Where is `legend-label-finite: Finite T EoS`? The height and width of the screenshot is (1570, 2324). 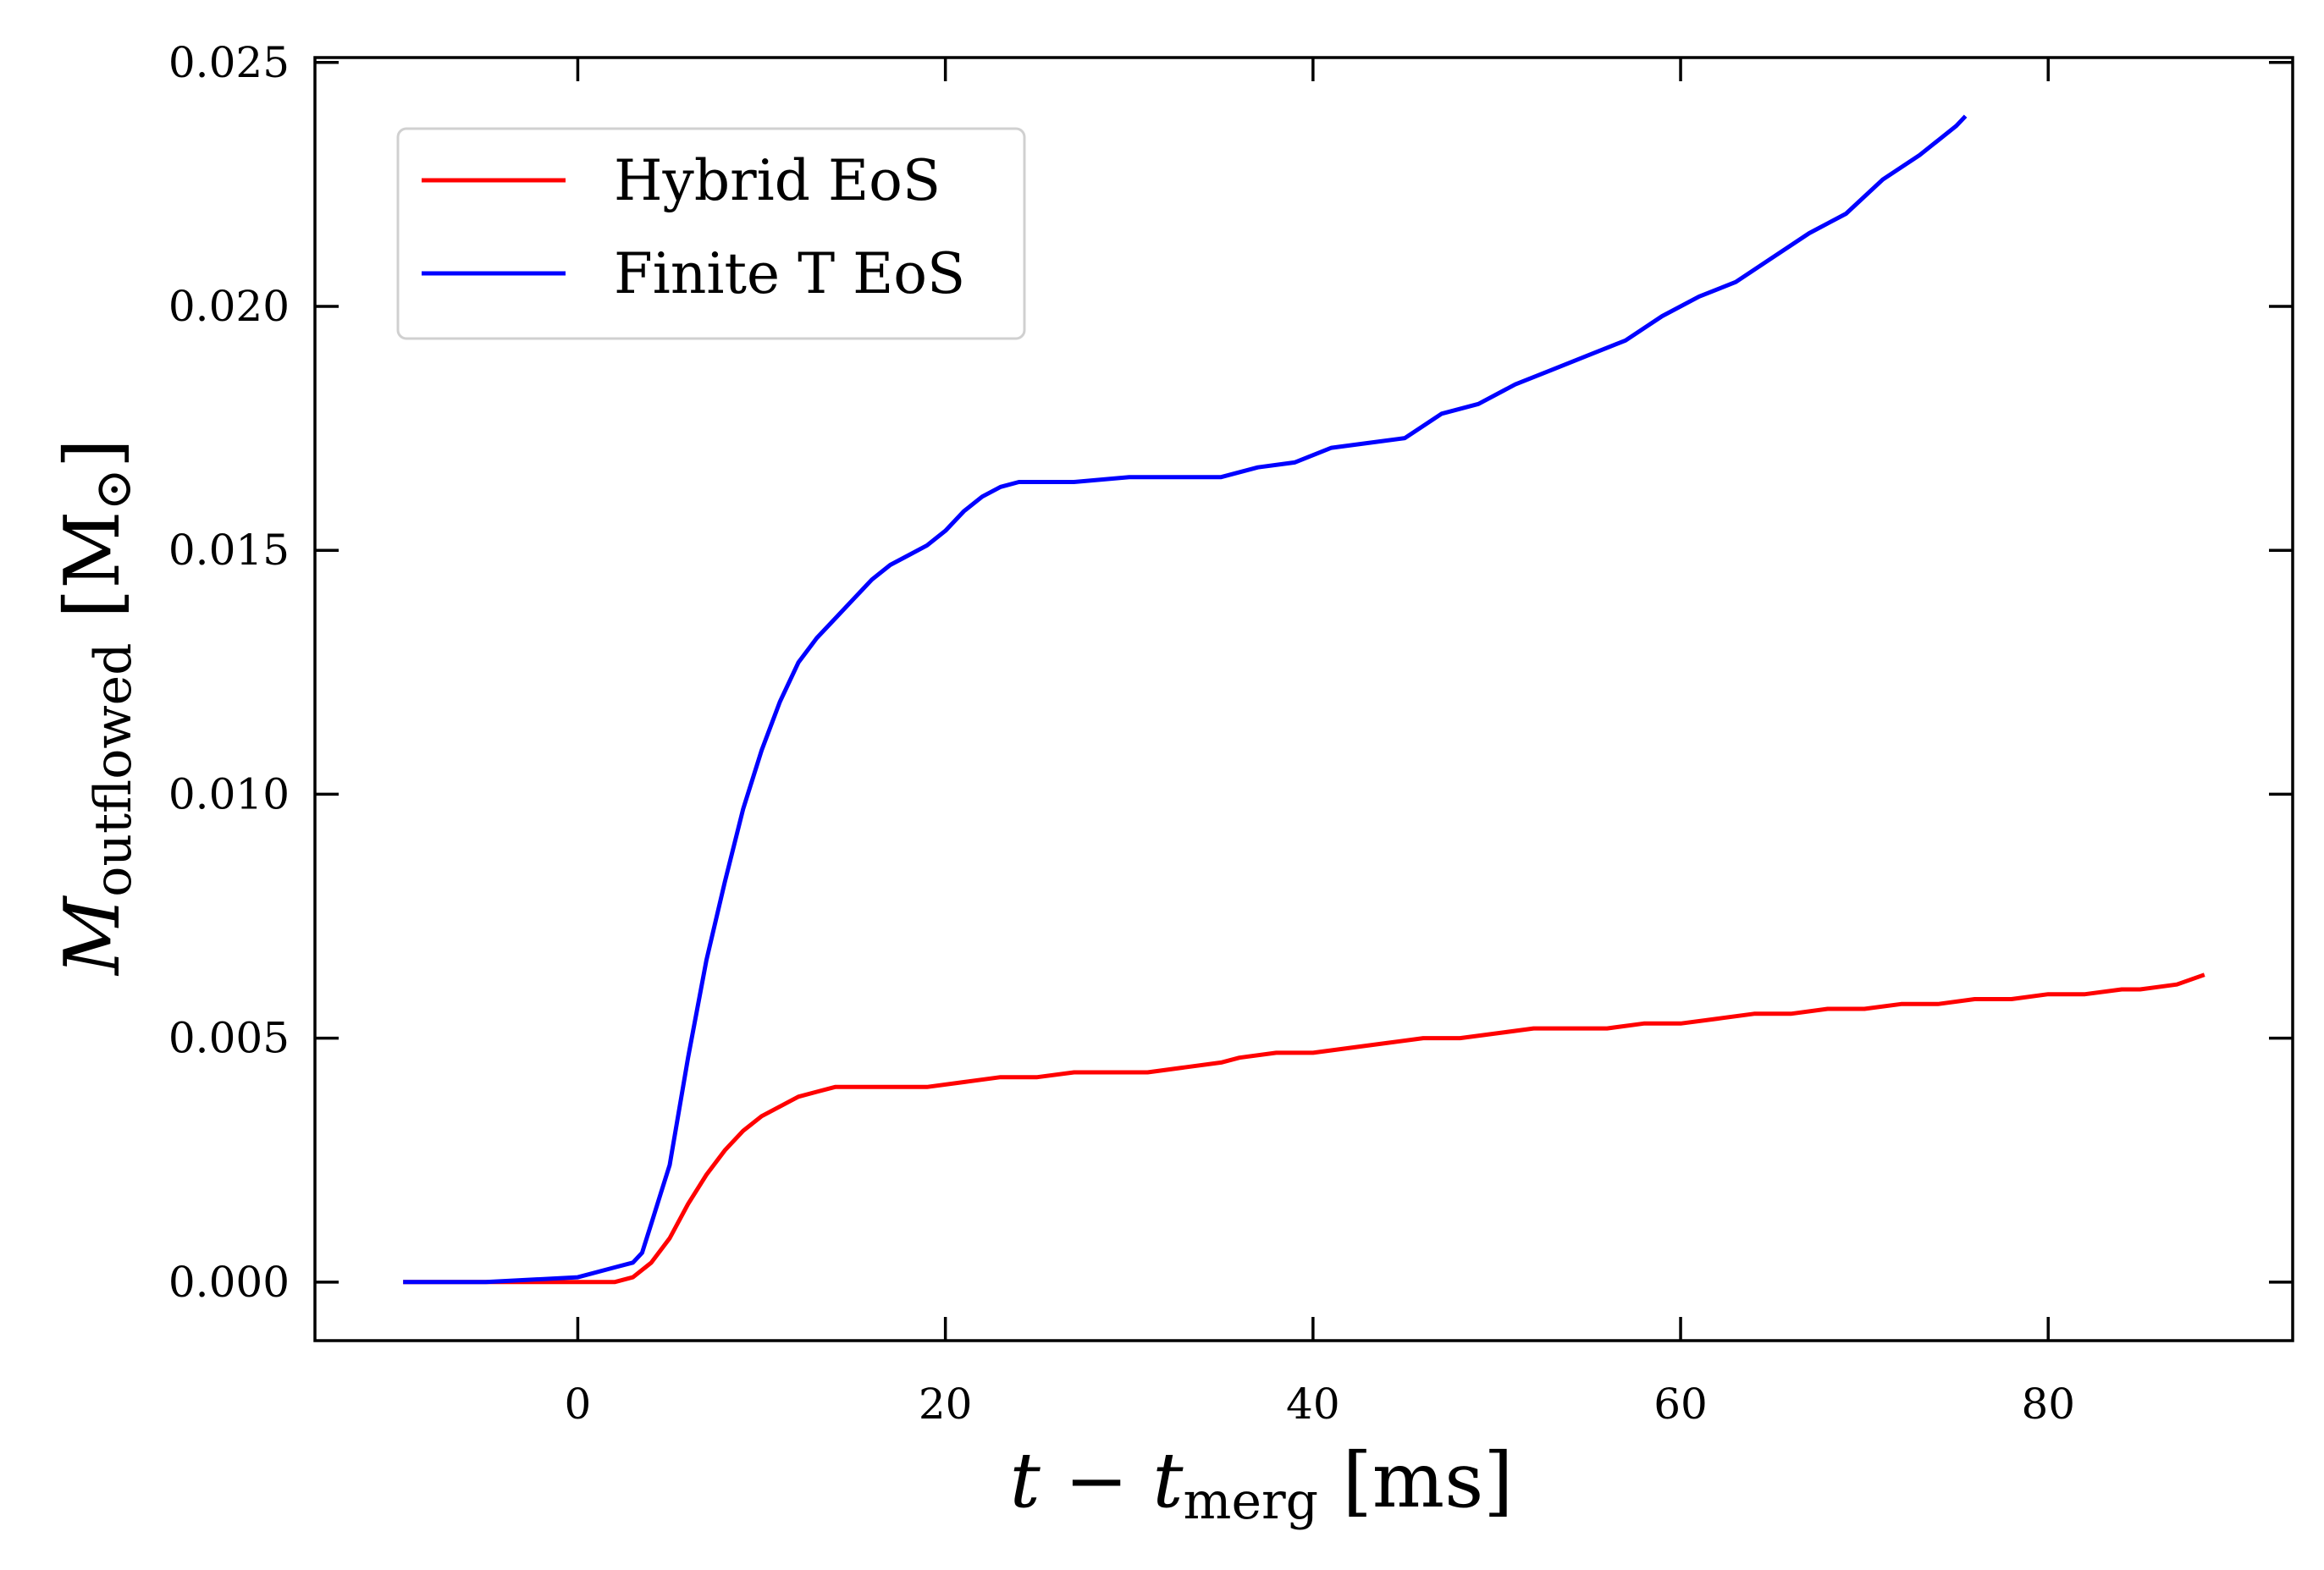 legend-label-finite: Finite T EoS is located at coordinates (789, 274).